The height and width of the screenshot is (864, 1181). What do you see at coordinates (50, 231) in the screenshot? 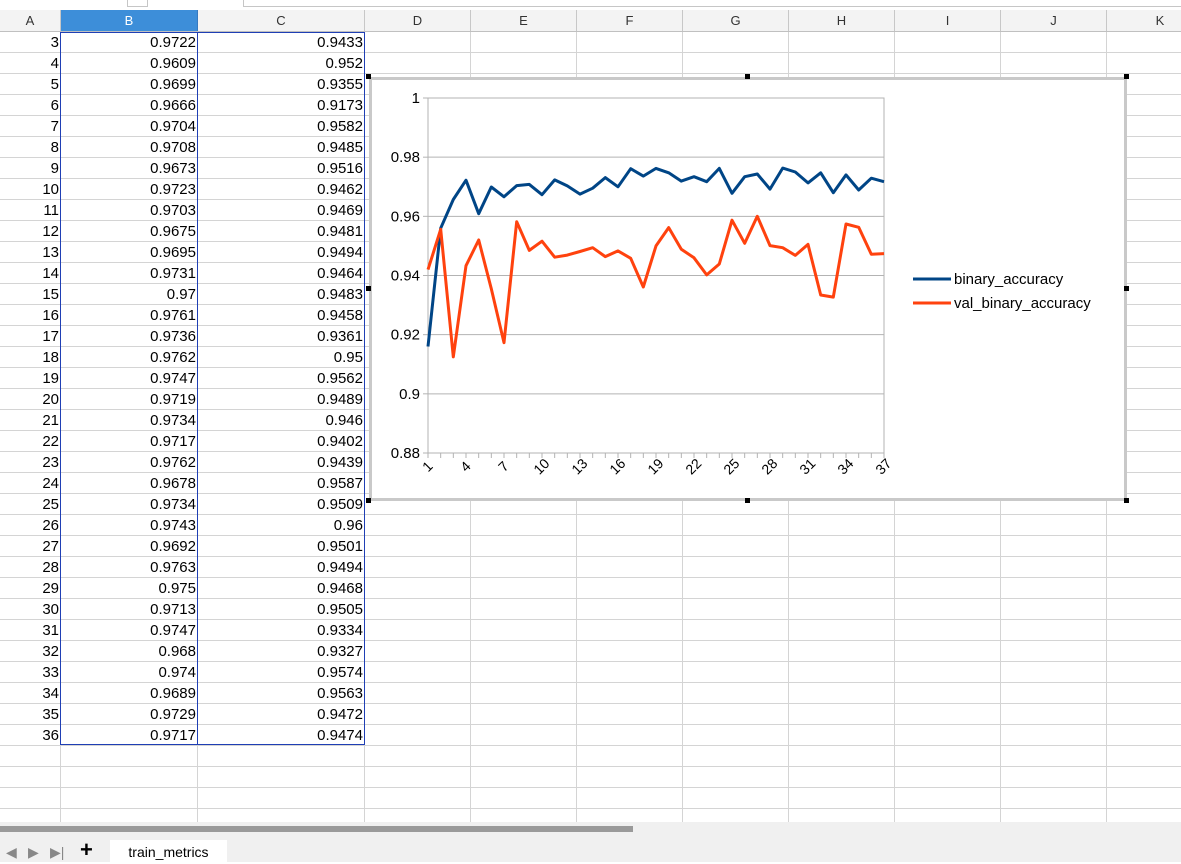
I see `row-number: 12` at bounding box center [50, 231].